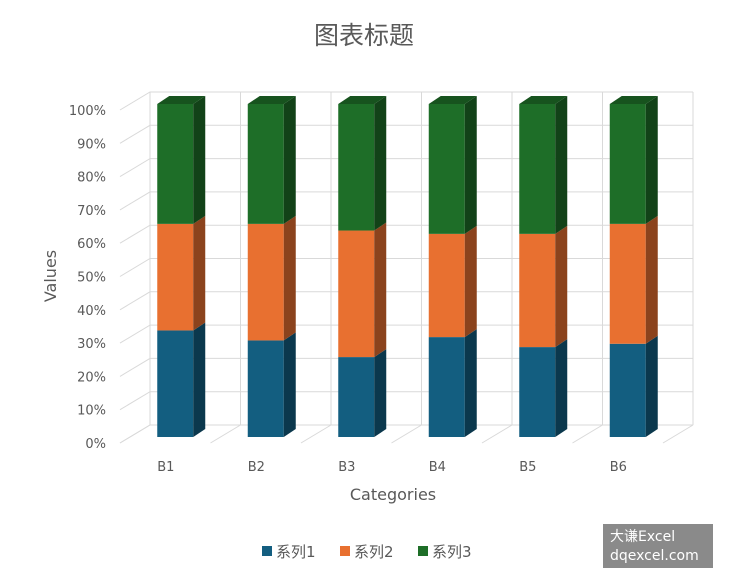 The height and width of the screenshot is (583, 729). I want to click on x-tick-label: B6, so click(618, 467).